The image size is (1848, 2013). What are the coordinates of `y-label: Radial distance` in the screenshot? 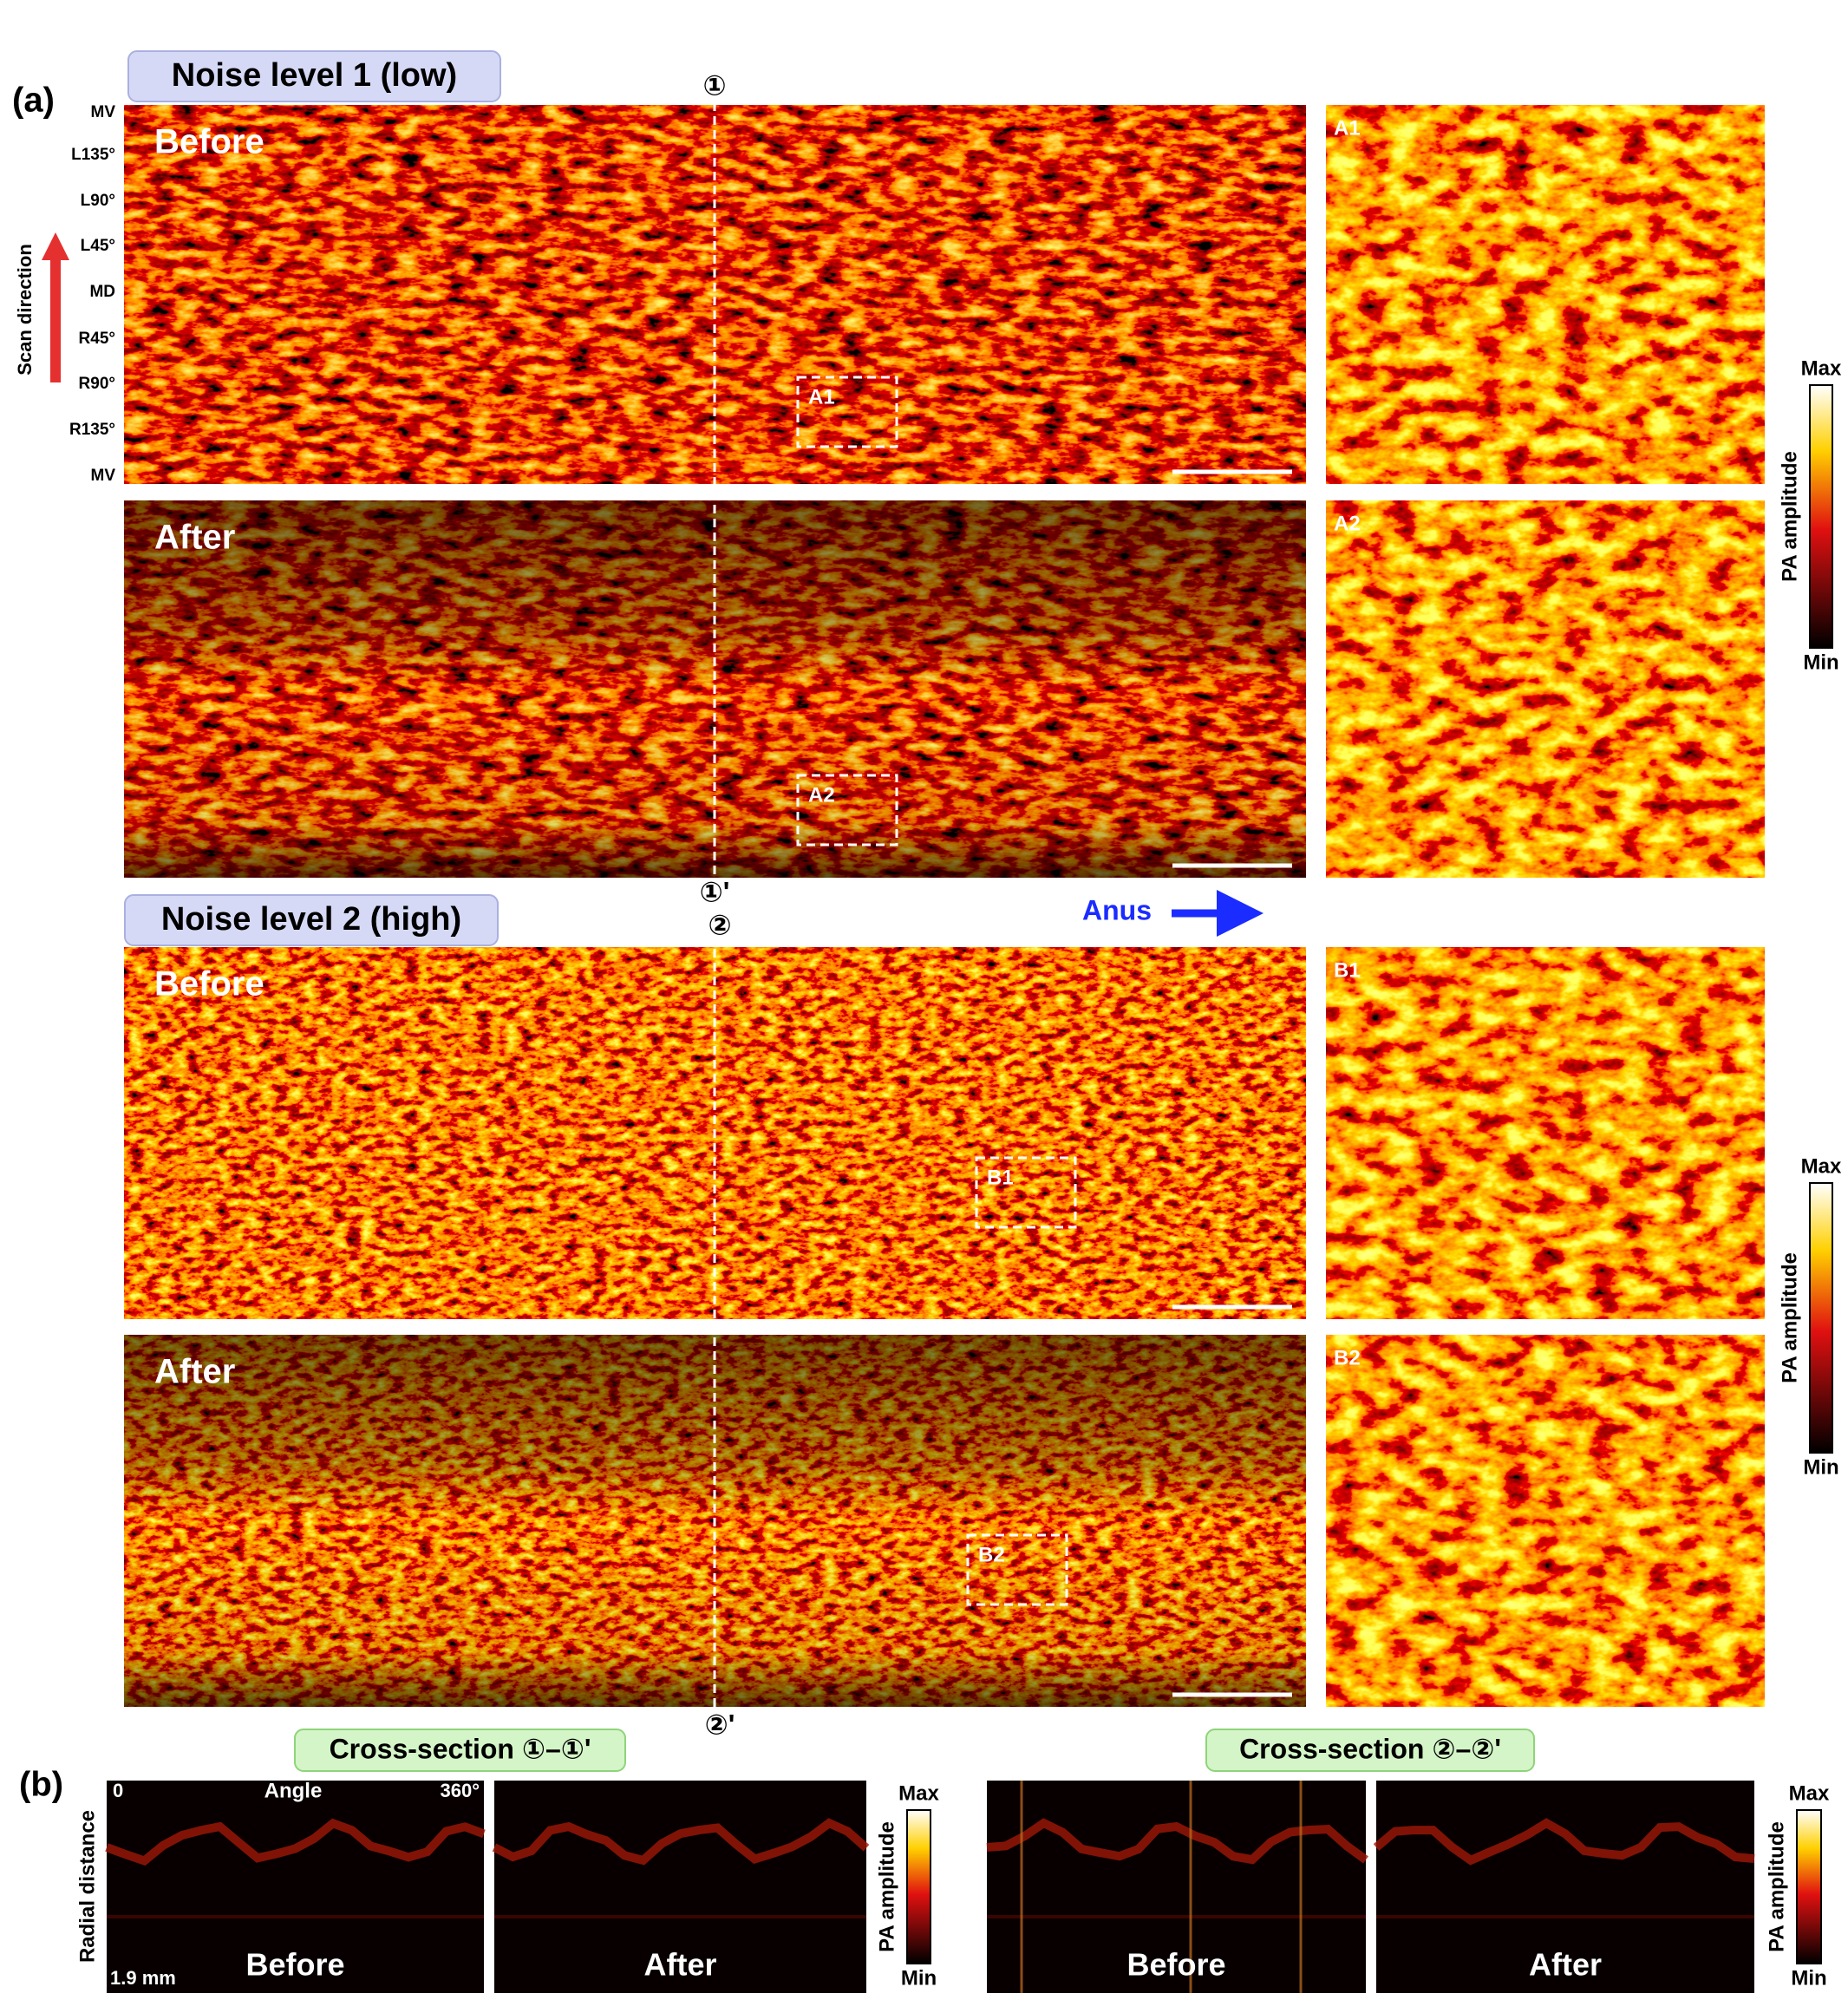 It's located at (87, 1886).